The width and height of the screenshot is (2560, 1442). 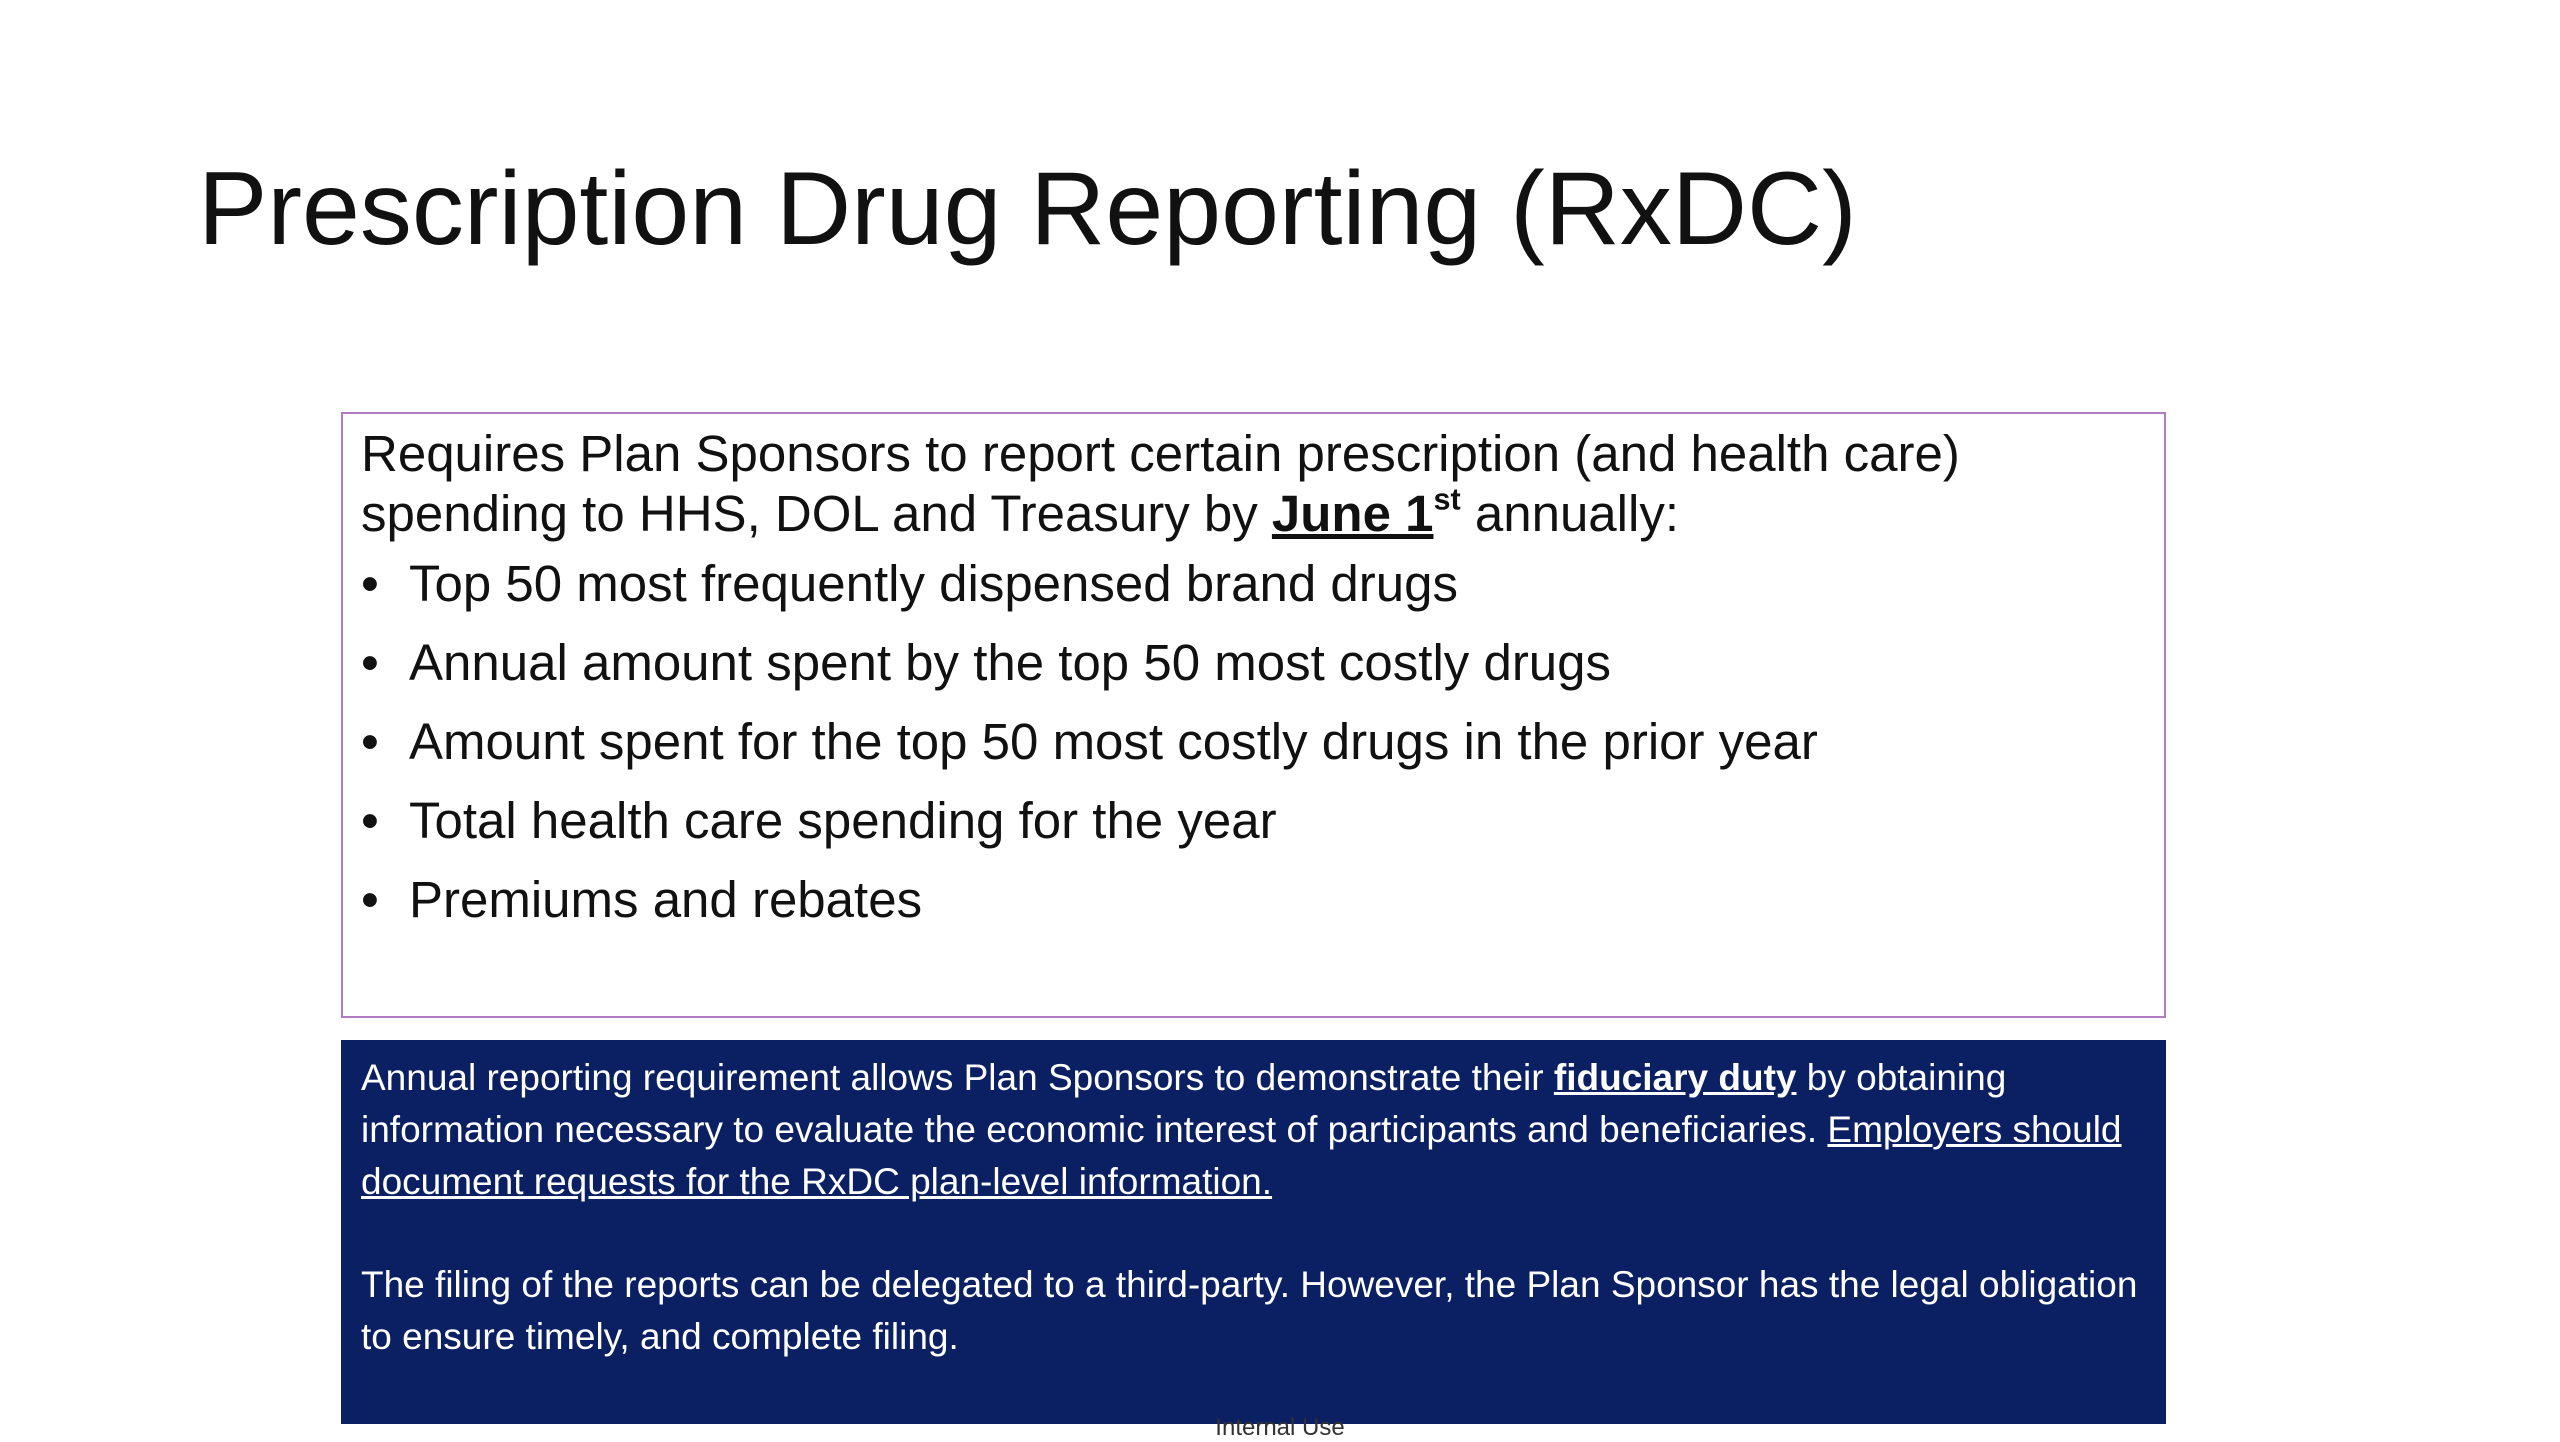 What do you see at coordinates (1280, 1427) in the screenshot?
I see `footer: Internal Use` at bounding box center [1280, 1427].